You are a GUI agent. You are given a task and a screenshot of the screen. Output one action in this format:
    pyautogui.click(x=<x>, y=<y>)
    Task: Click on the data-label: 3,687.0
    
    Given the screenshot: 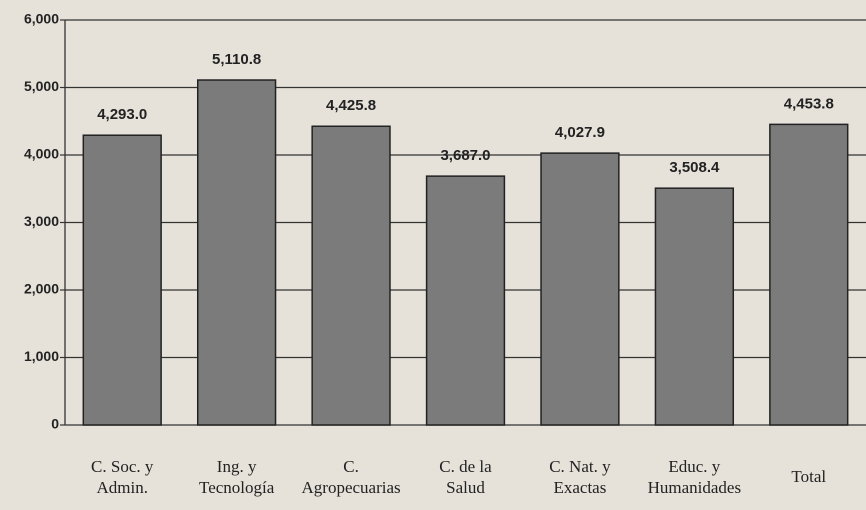 What is the action you would take?
    pyautogui.click(x=465, y=155)
    